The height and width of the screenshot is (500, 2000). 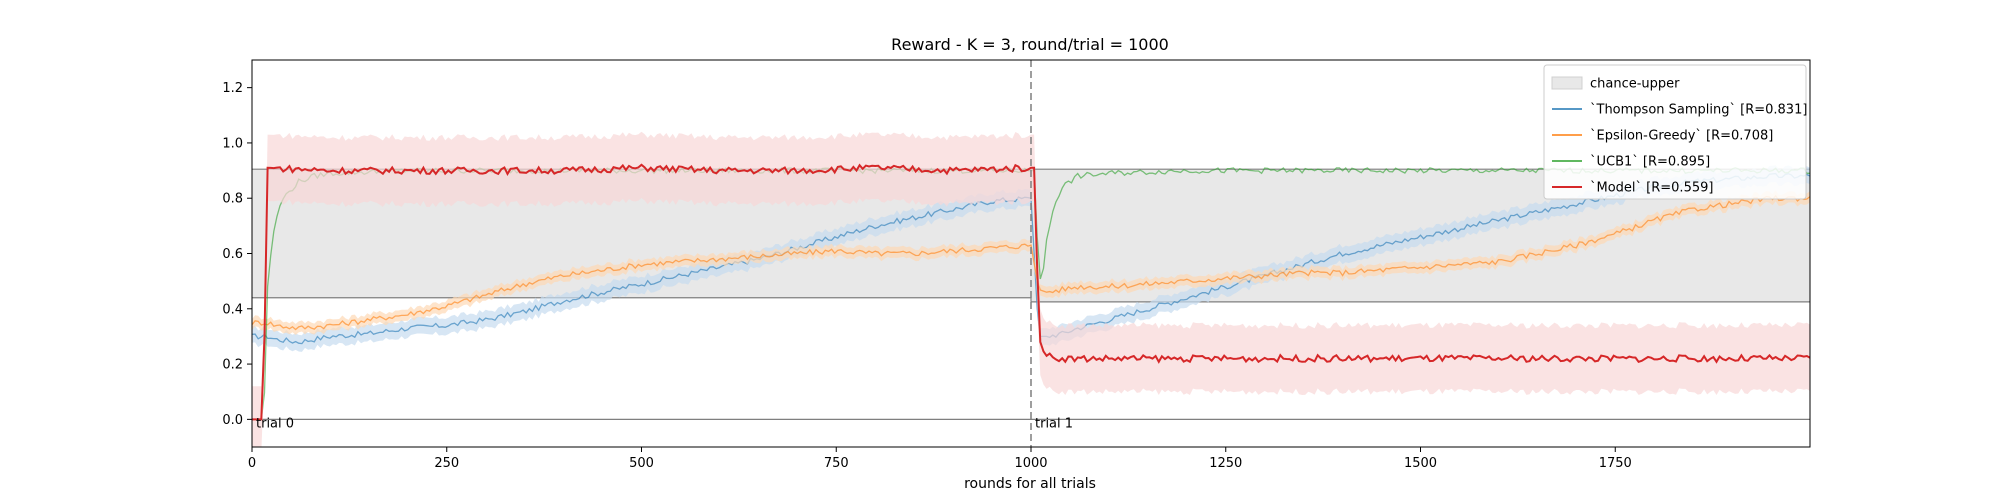 I want to click on legend-label: `Epsilon-Greedy` [R=0.708], so click(x=1681, y=136).